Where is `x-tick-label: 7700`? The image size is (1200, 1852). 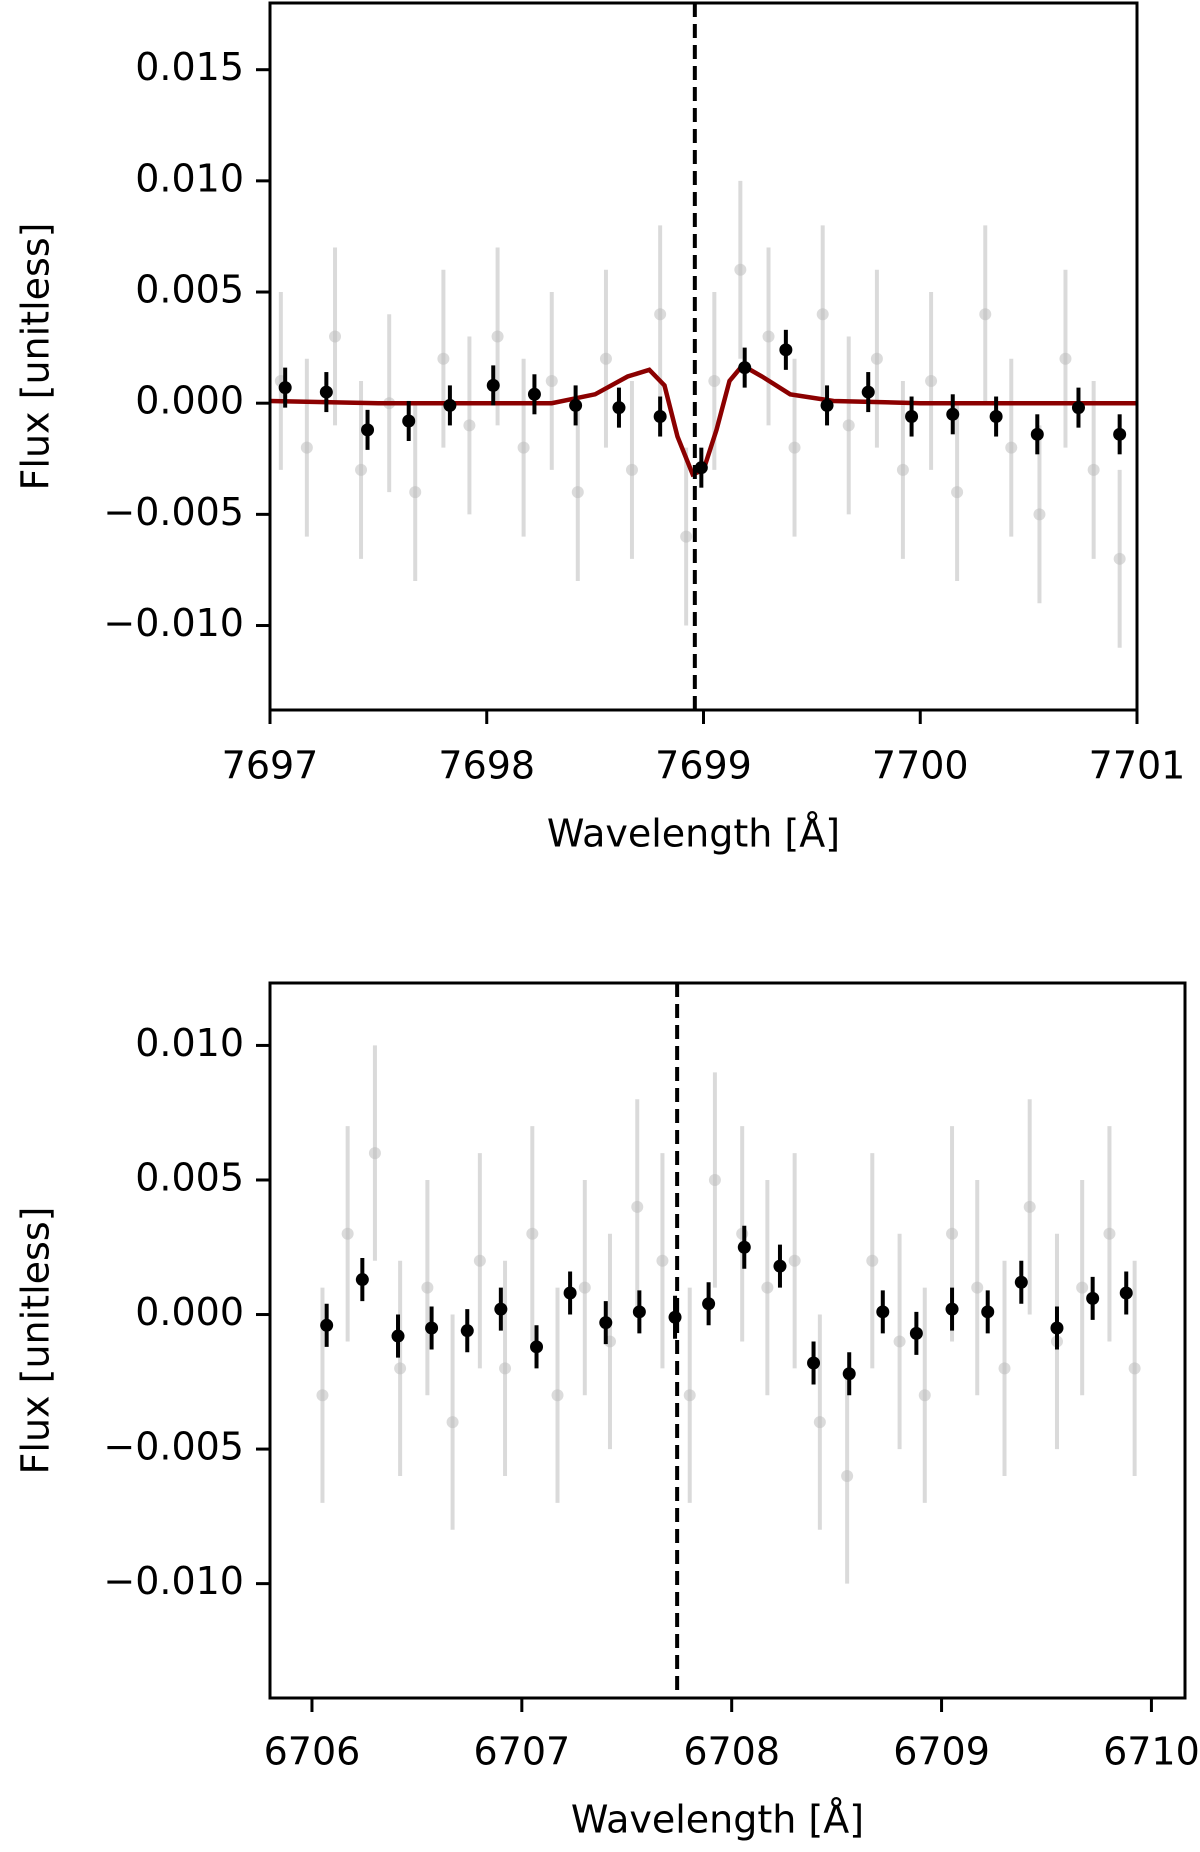 x-tick-label: 7700 is located at coordinates (920, 766).